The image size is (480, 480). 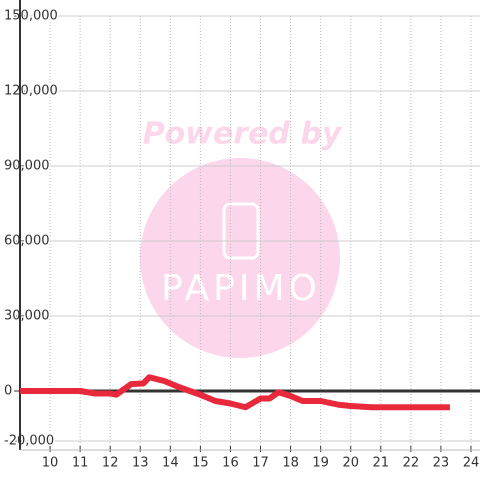 I want to click on y-tick-label: 90,000, so click(x=27, y=166).